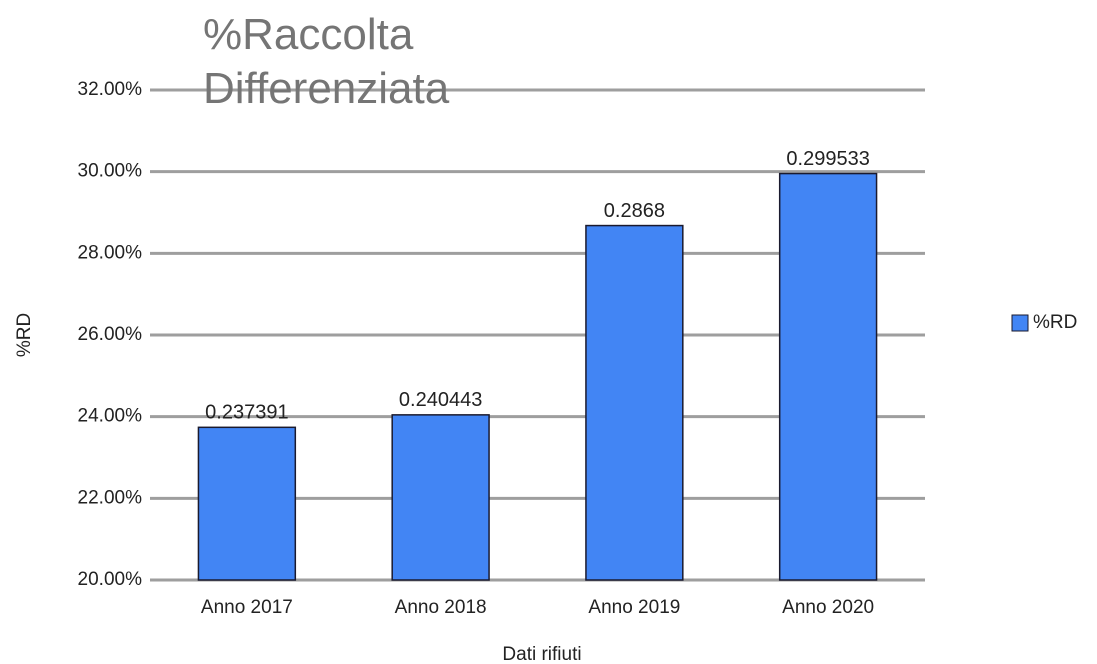 The height and width of the screenshot is (664, 1097). Describe the element at coordinates (828, 607) in the screenshot. I see `x-tick-label: Anno 2020` at that location.